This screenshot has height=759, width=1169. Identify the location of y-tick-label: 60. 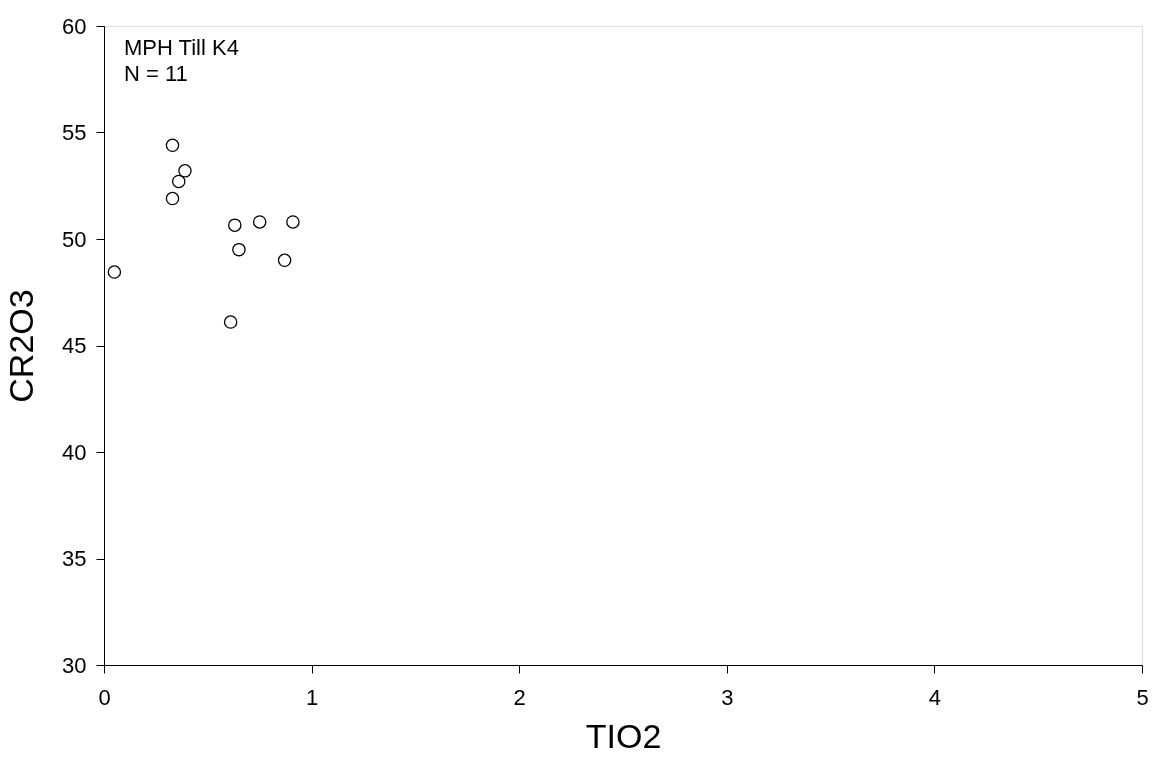
(74, 26).